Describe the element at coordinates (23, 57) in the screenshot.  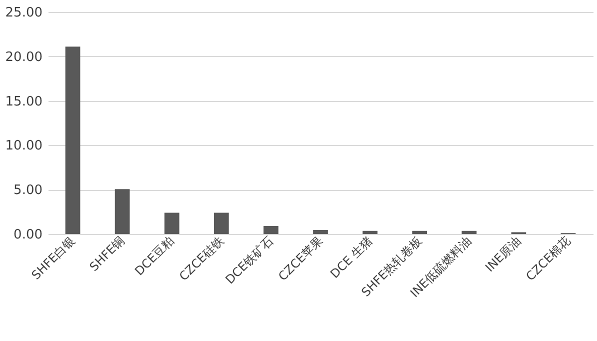
I see `y-tick-label: 20.00` at that location.